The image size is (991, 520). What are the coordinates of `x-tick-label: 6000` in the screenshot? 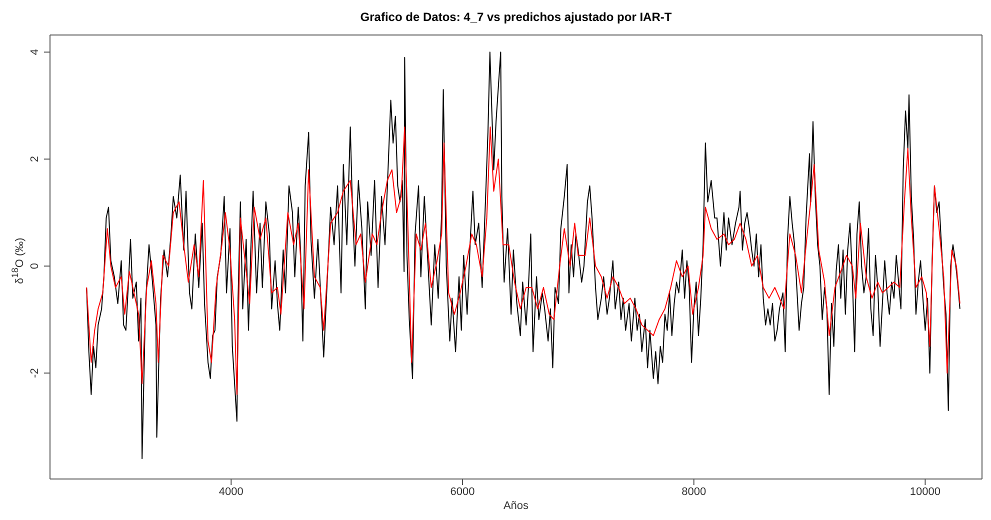 It's located at (462, 492).